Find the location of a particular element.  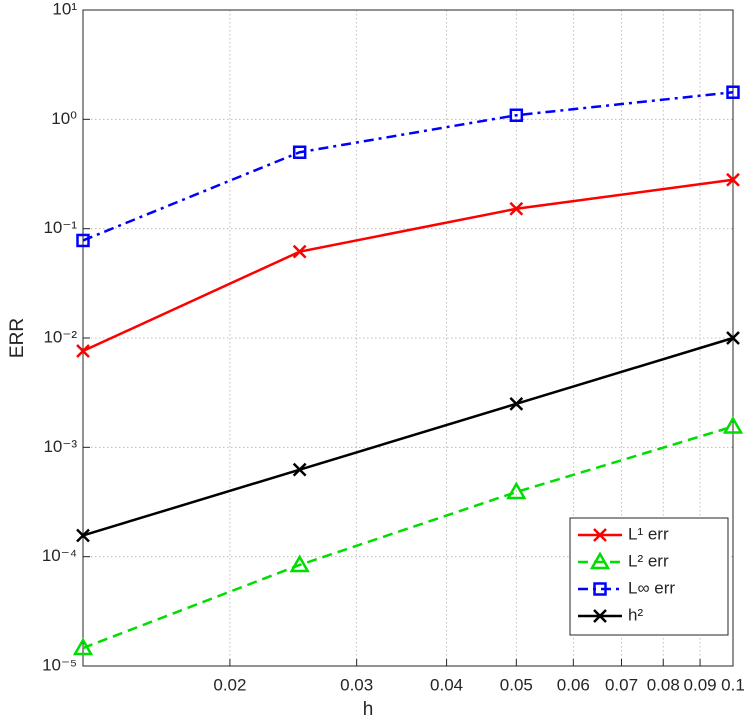

x-tick-label: 0.07 is located at coordinates (621, 684).